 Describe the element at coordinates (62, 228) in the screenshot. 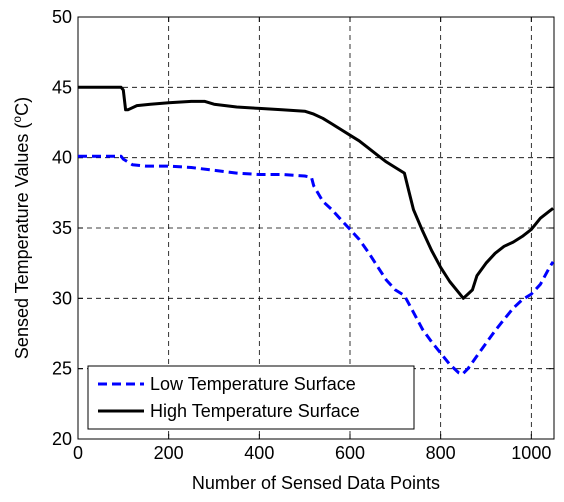

I see `y-tick-label: 35` at that location.